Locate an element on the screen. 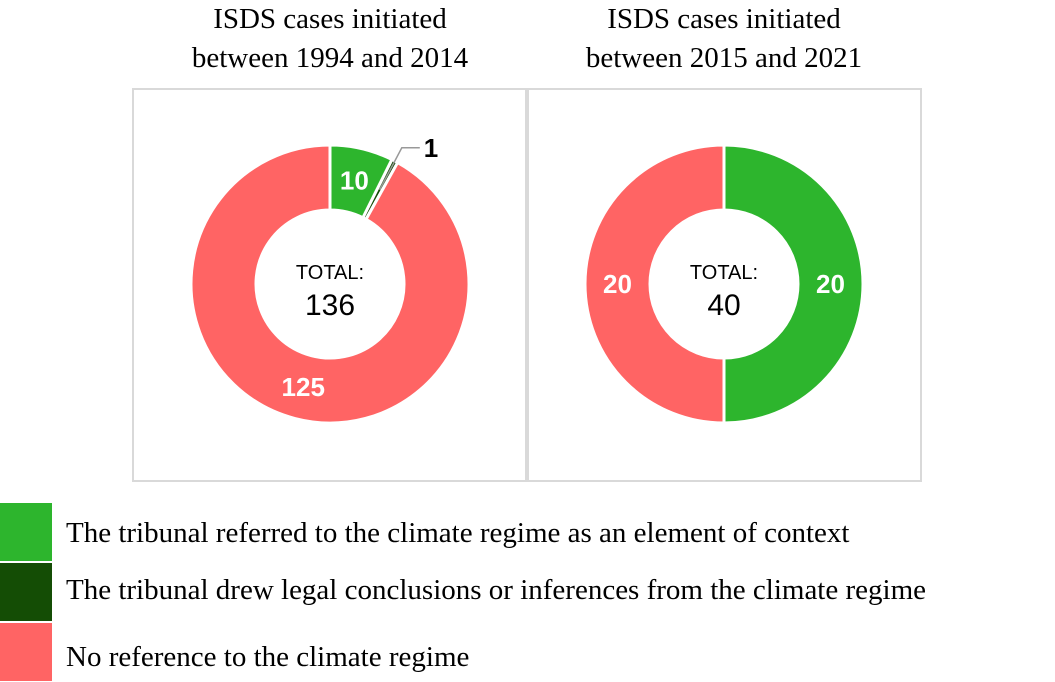 Image resolution: width=1055 pixels, height=682 pixels. chart-title-line-2: between 1994 and 2014 is located at coordinates (330, 58).